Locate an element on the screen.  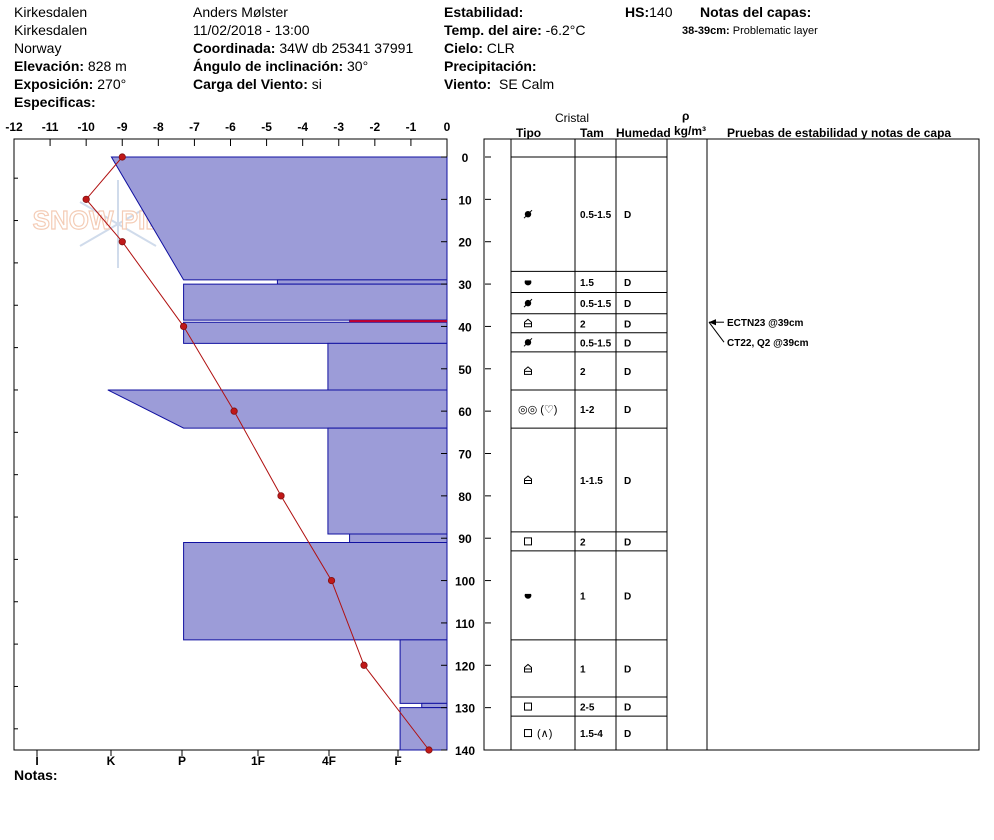
tests-header: Pruebas de estabilidad y notas de capa is located at coordinates (839, 133).